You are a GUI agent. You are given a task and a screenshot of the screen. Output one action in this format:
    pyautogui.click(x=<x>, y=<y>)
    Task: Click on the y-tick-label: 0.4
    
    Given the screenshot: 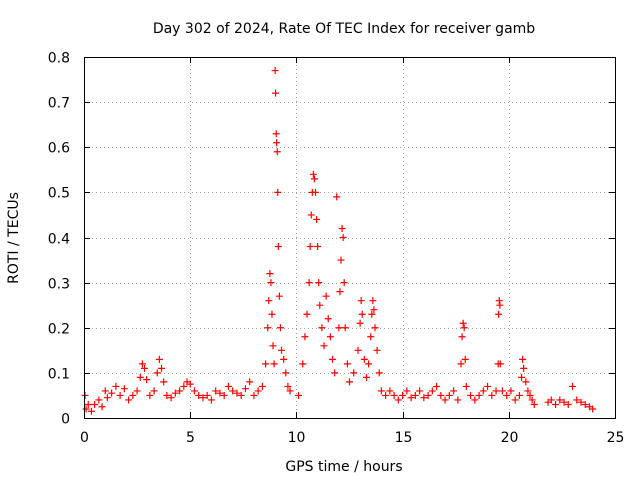 What is the action you would take?
    pyautogui.click(x=59, y=240)
    